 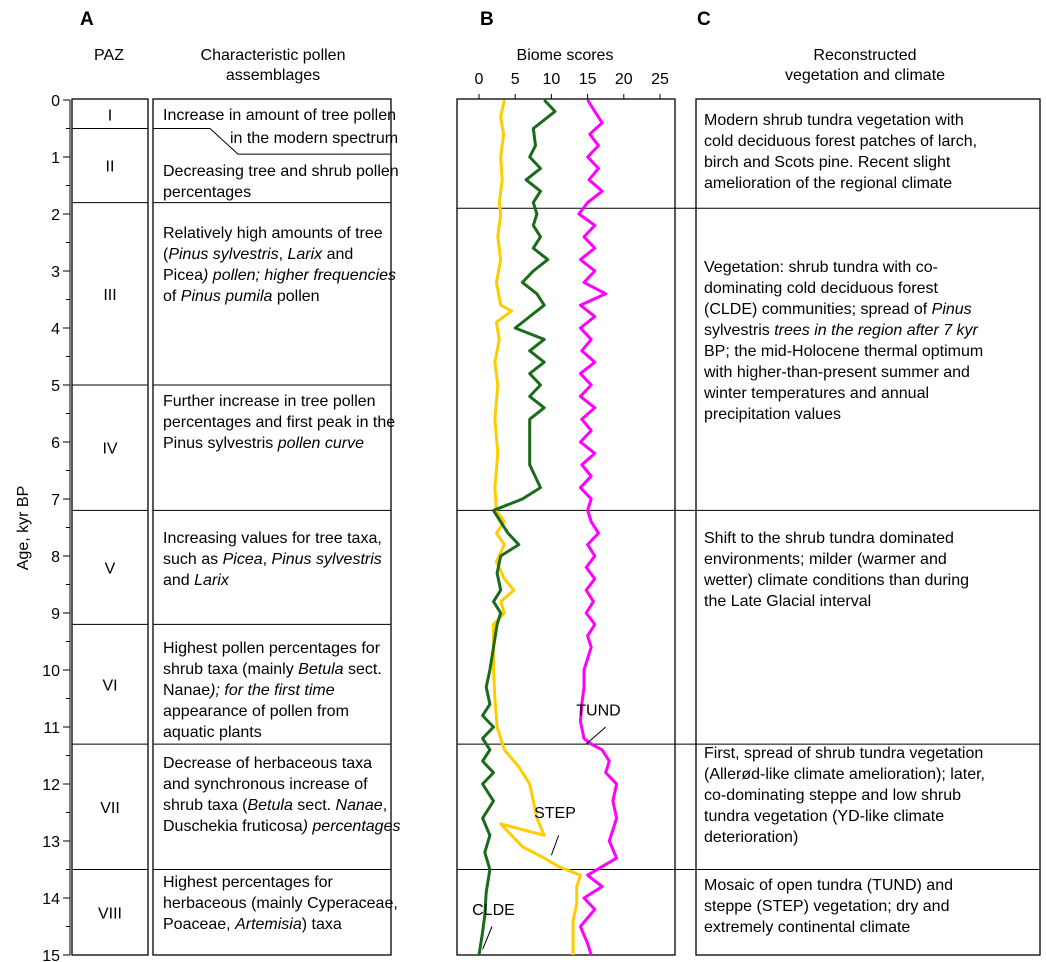 What do you see at coordinates (273, 55) in the screenshot?
I see `assemblages-header-line1: Characteristic pollen` at bounding box center [273, 55].